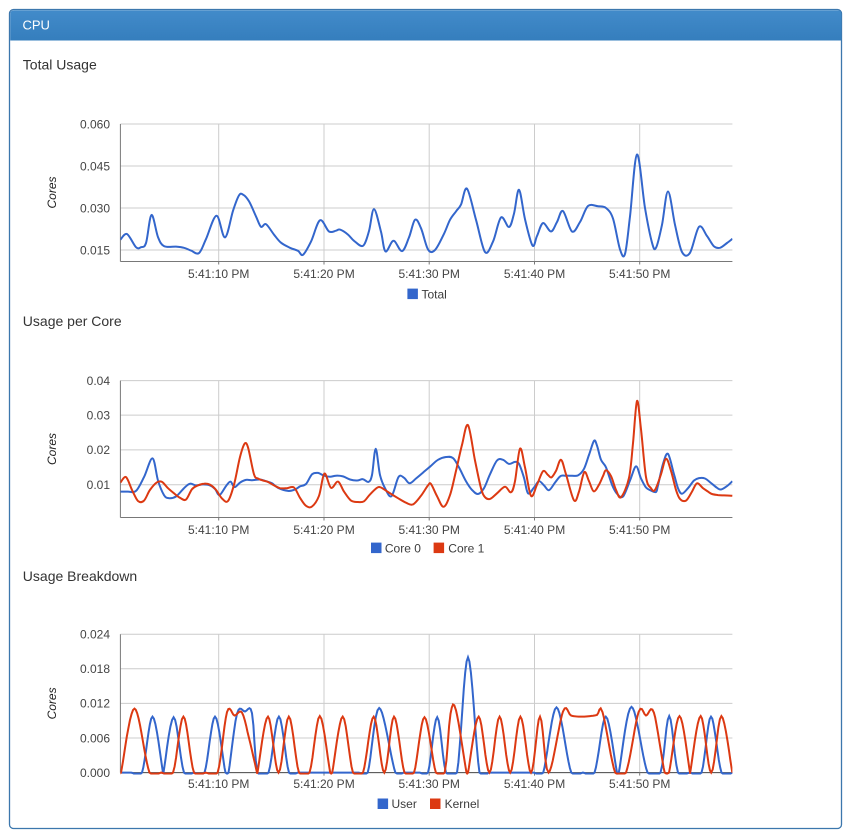 This screenshot has width=861, height=837. What do you see at coordinates (36, 24) in the screenshot?
I see `svg-text: CPU` at bounding box center [36, 24].